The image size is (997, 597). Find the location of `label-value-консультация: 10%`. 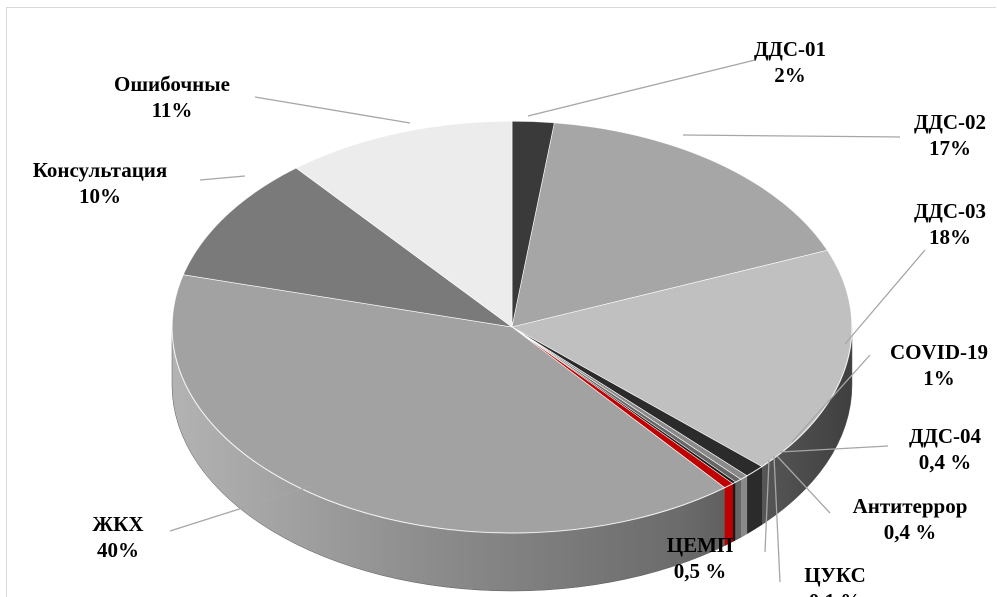

label-value-консультация: 10% is located at coordinates (100, 196).